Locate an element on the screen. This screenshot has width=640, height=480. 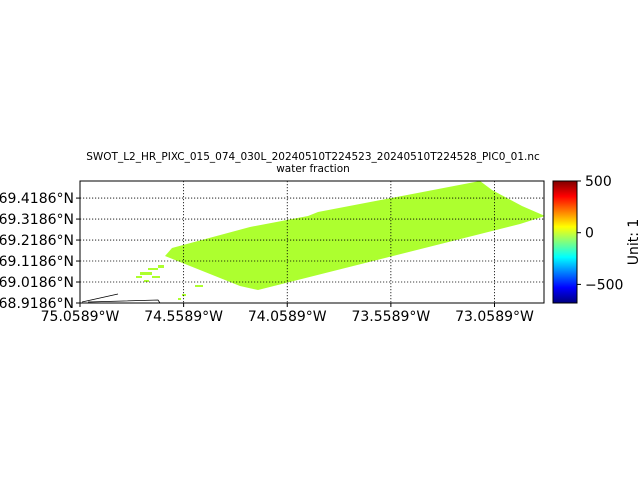
longitude-tick-label: 73.5589°W is located at coordinates (390, 317).